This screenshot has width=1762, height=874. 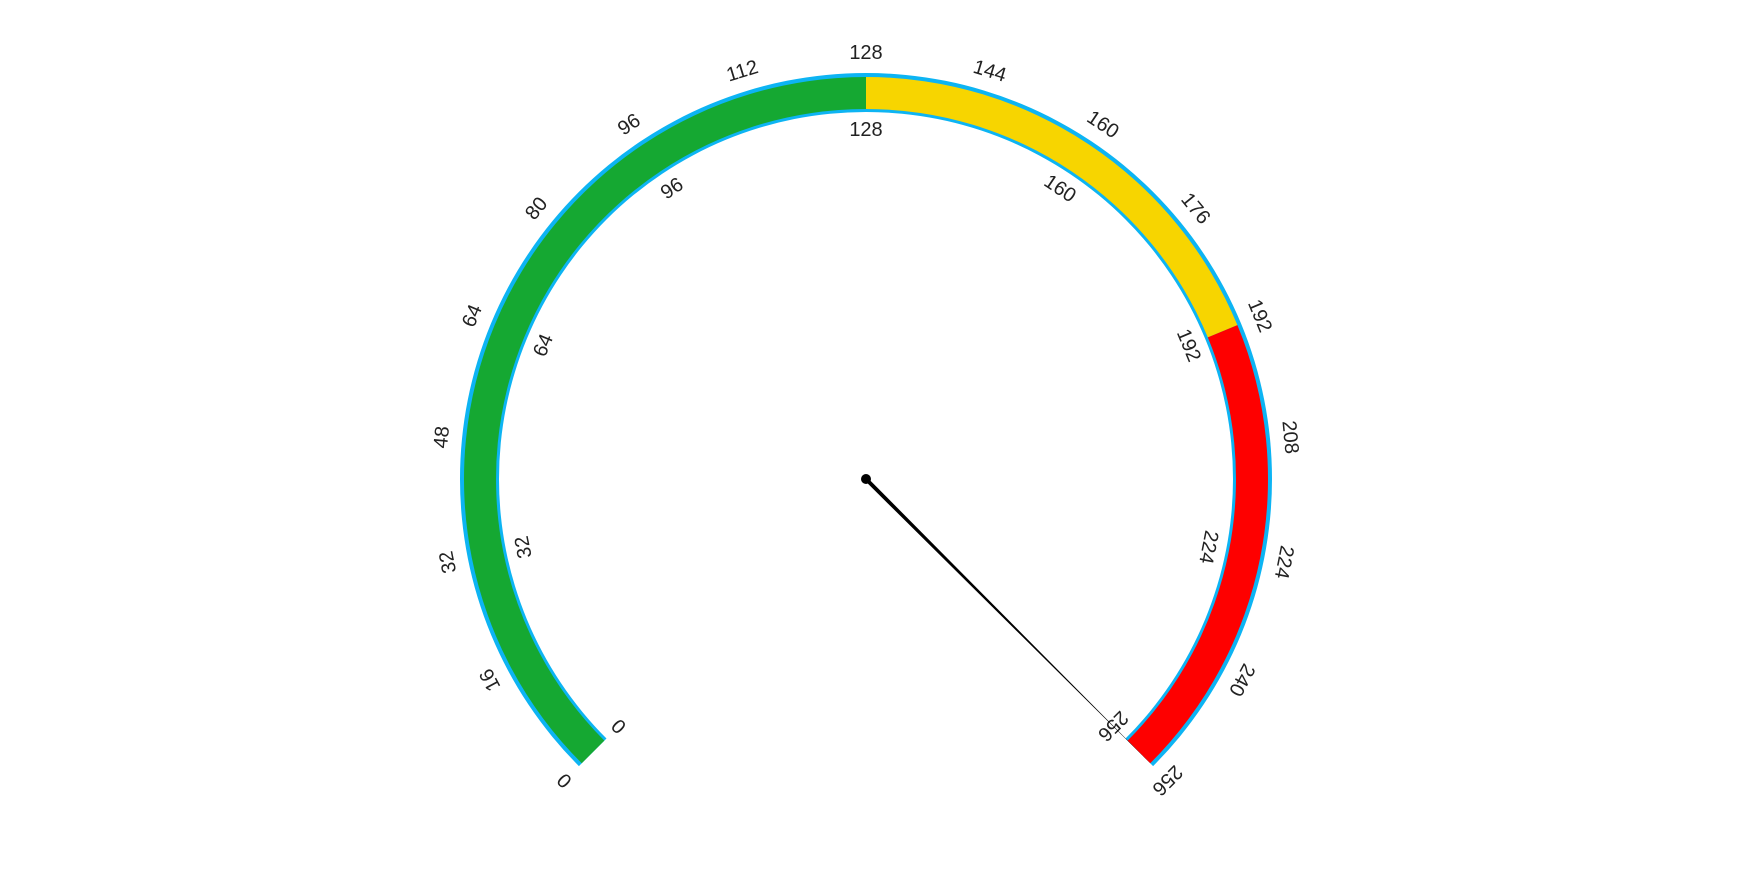 What do you see at coordinates (1284, 562) in the screenshot?
I see `outer-tick-label-224: 224` at bounding box center [1284, 562].